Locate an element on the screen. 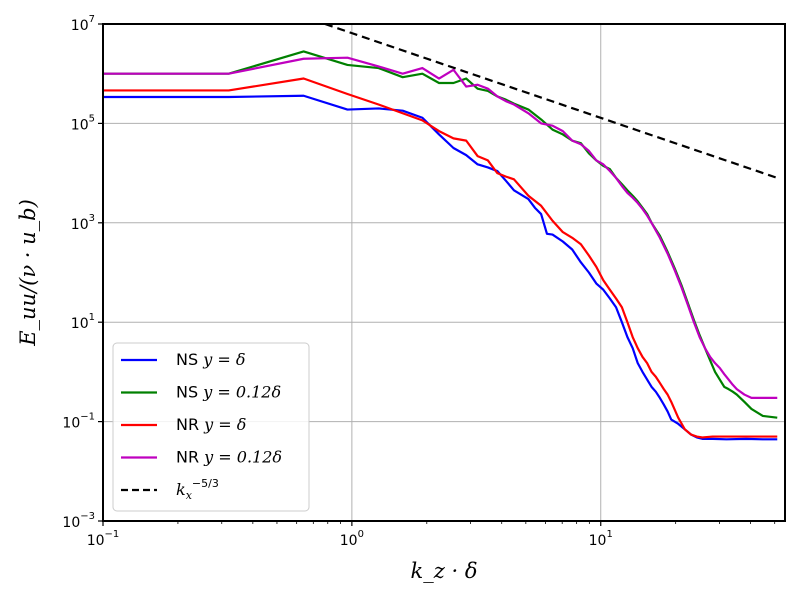 The image size is (800, 600). y-tick-label: 10¹ is located at coordinates (83, 322).